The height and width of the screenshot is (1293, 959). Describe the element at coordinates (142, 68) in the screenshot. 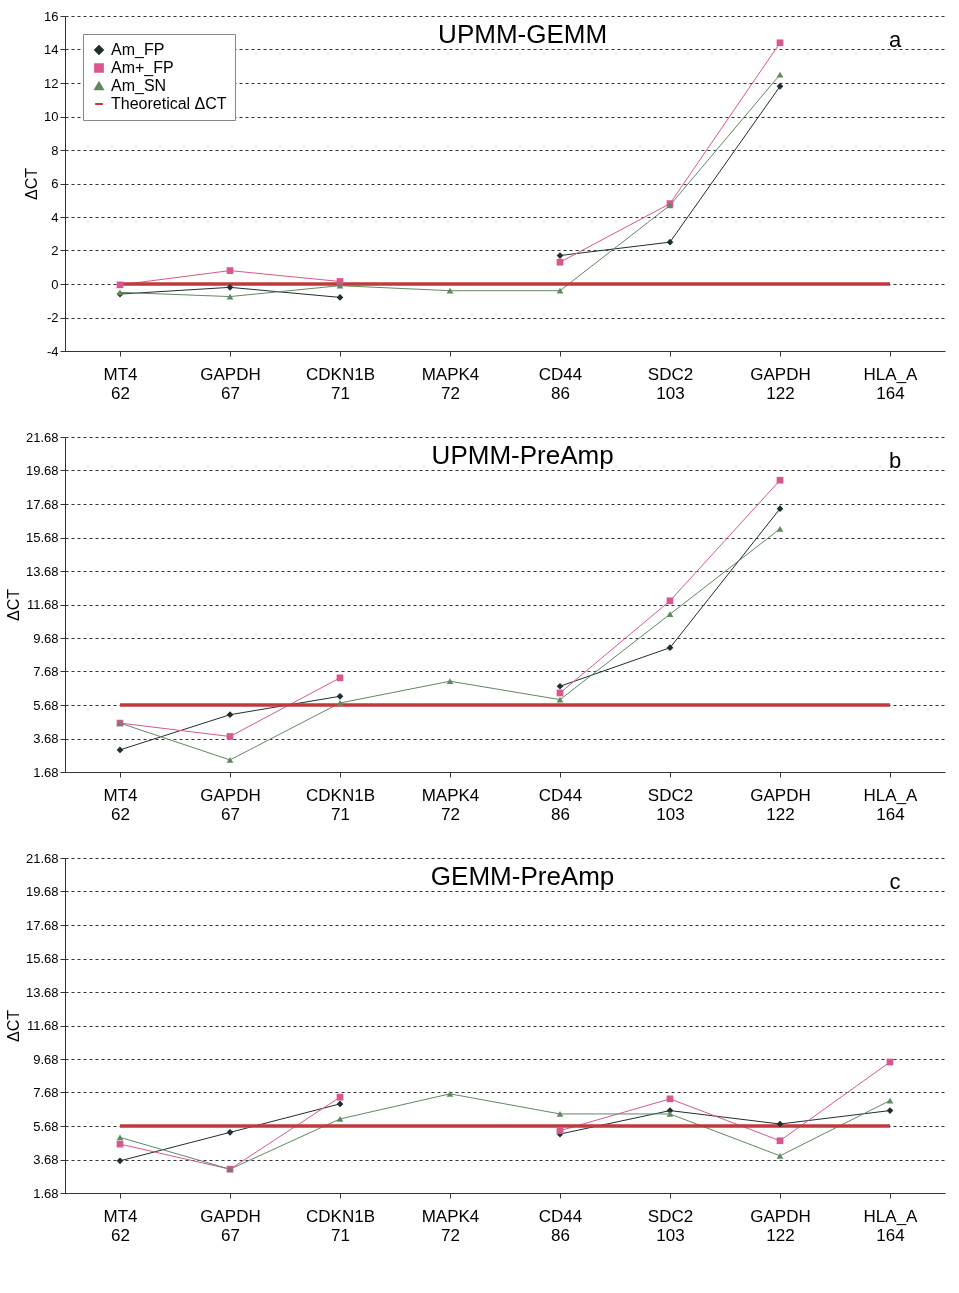

I see `legend-label: Am+_FP` at that location.